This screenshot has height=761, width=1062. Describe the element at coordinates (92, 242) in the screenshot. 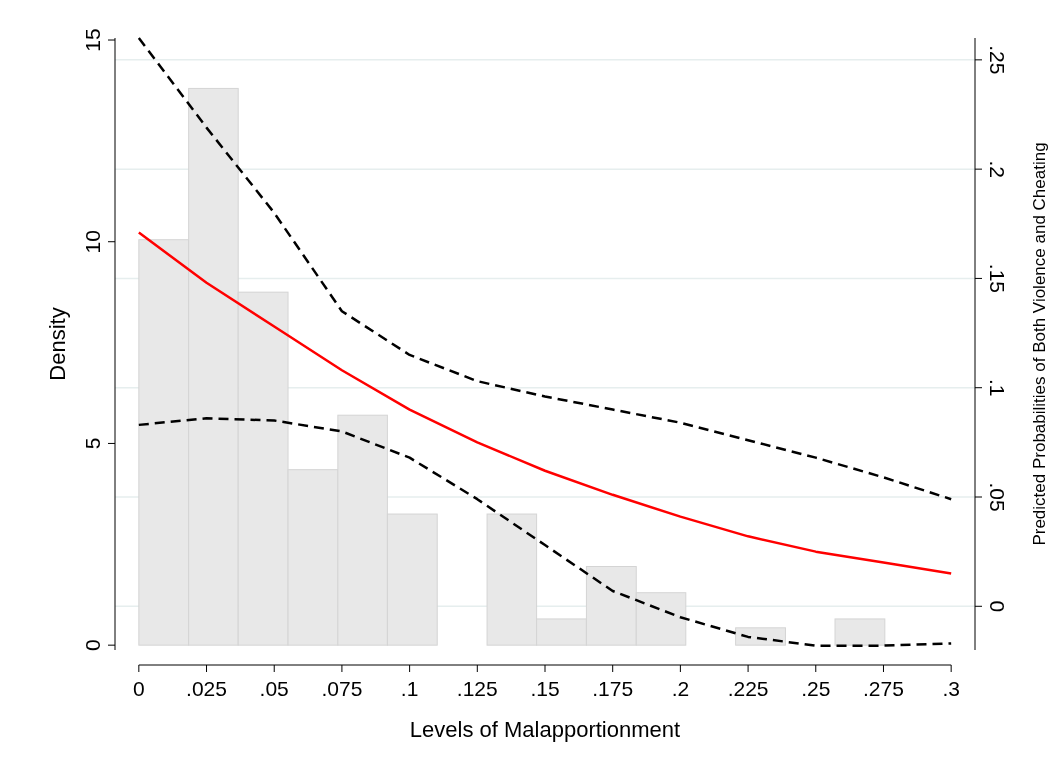

I see `y-tick-label: 10` at that location.